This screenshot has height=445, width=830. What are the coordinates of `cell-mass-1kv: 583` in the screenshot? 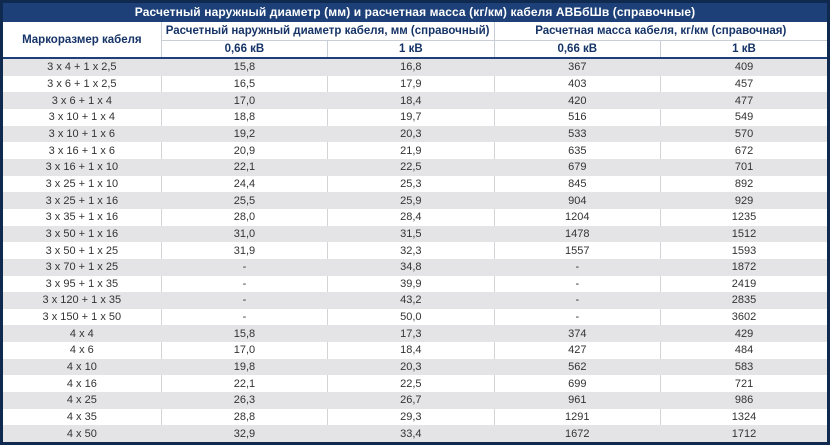 It's located at (744, 367).